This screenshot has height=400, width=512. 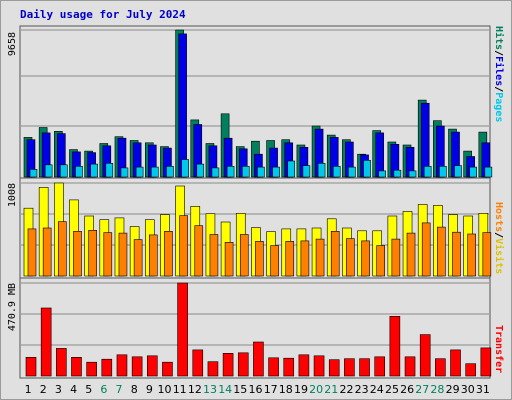 What do you see at coordinates (498, 349) in the screenshot?
I see `legend-transfer-label: Transfer` at bounding box center [498, 349].